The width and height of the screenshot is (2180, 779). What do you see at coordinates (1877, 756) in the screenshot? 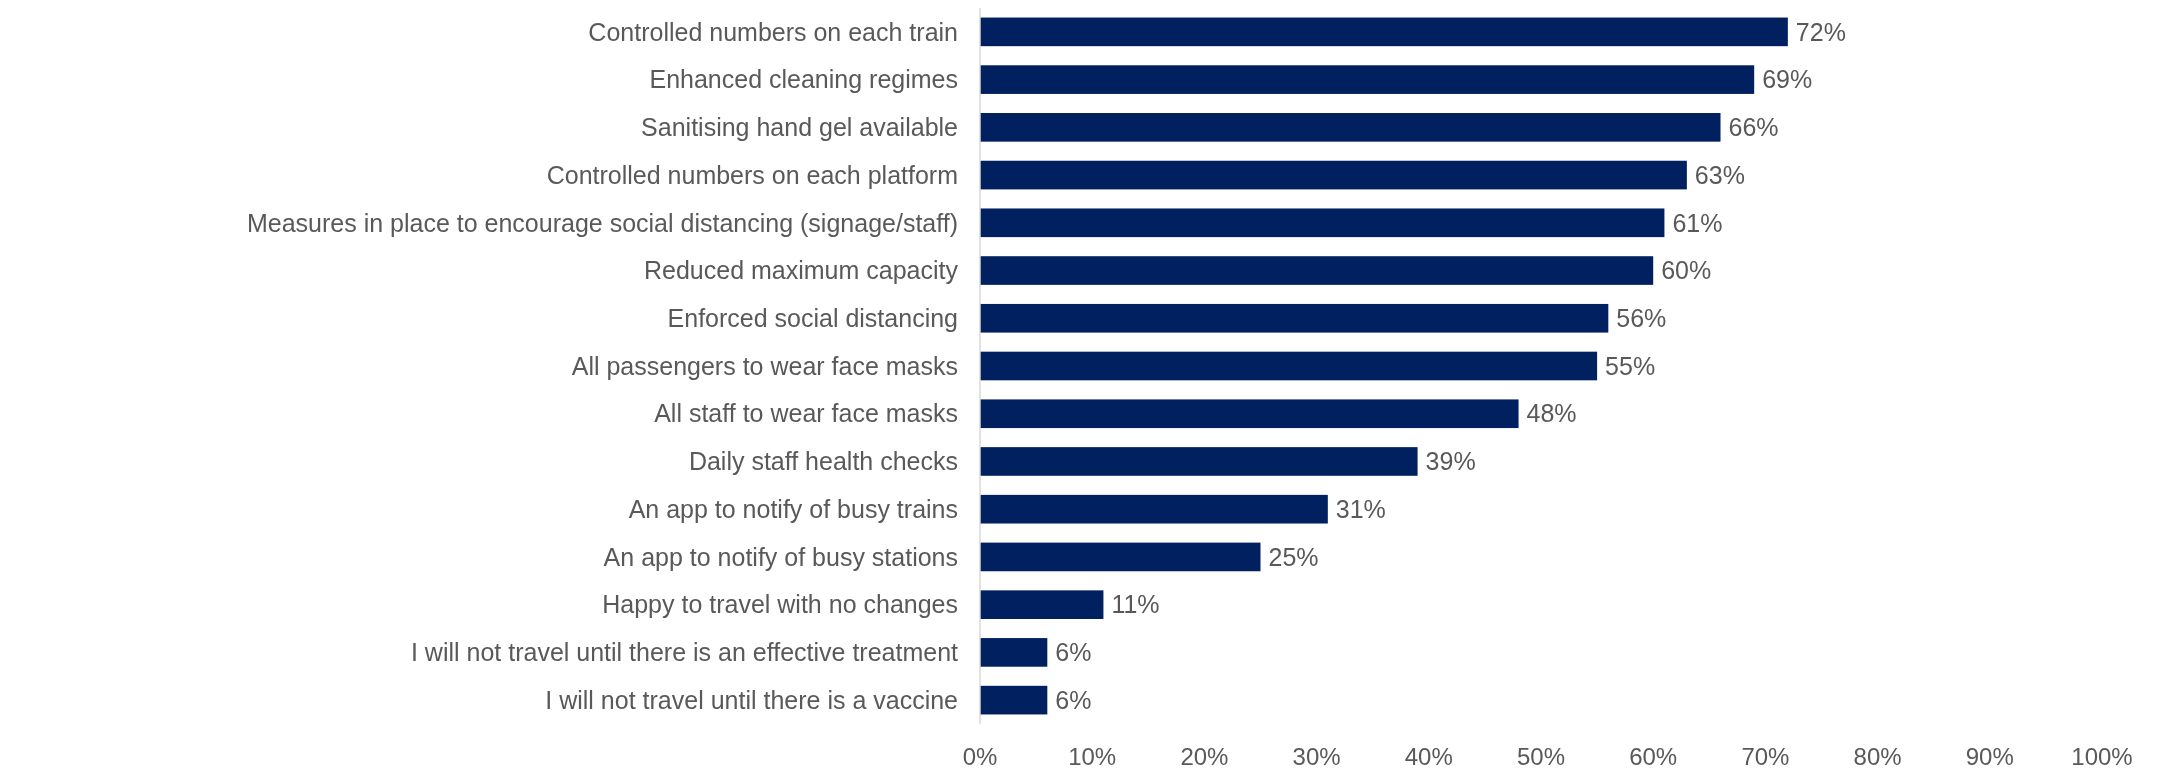
I see `x-tick-label: 80%` at bounding box center [1877, 756].